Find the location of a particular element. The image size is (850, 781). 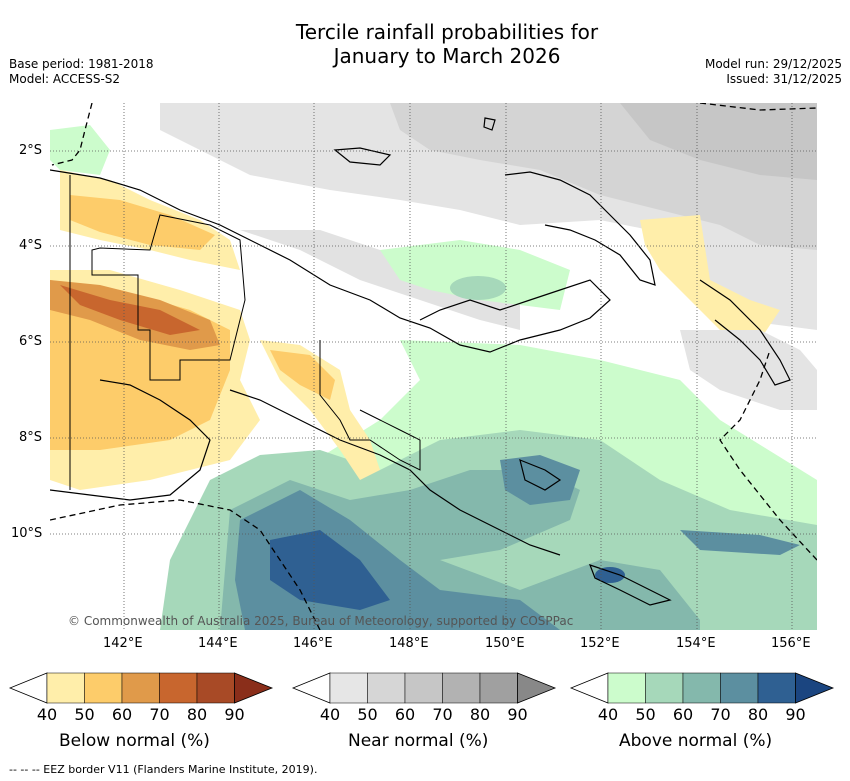

near-normal-east is located at coordinates (748, 370).